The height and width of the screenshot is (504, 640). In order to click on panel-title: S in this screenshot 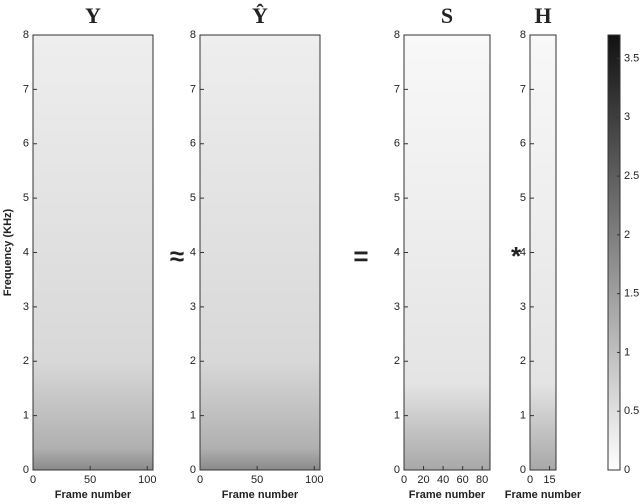, I will do `click(447, 15)`.